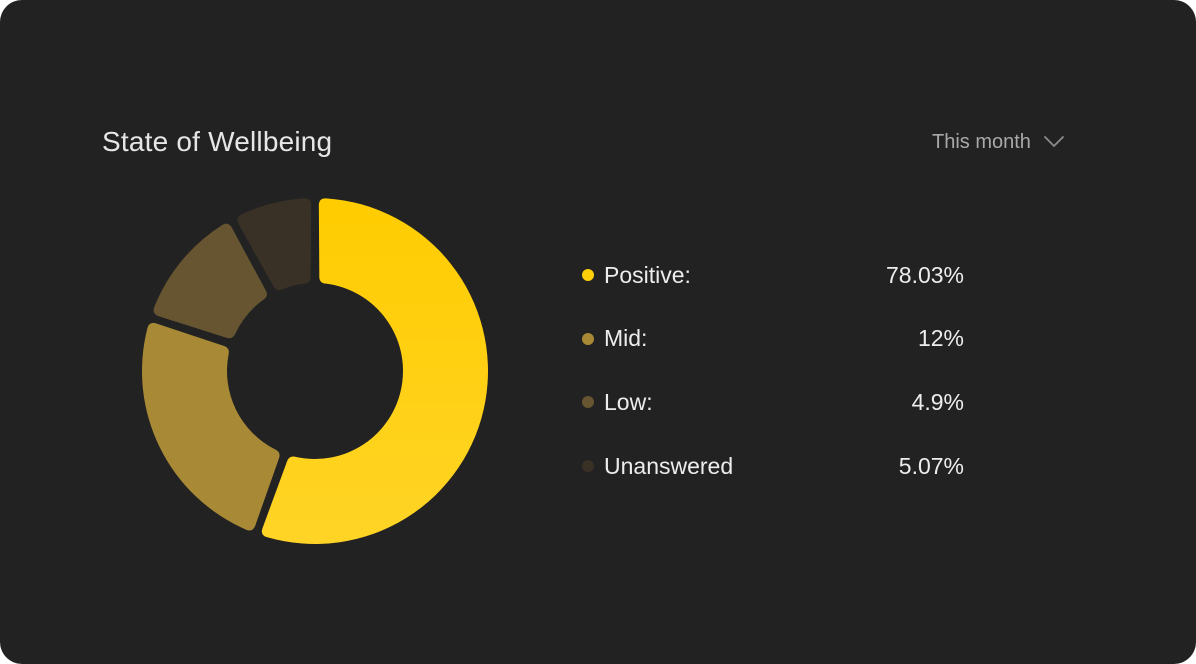  What do you see at coordinates (211, 426) in the screenshot?
I see `donut-slice-mid` at bounding box center [211, 426].